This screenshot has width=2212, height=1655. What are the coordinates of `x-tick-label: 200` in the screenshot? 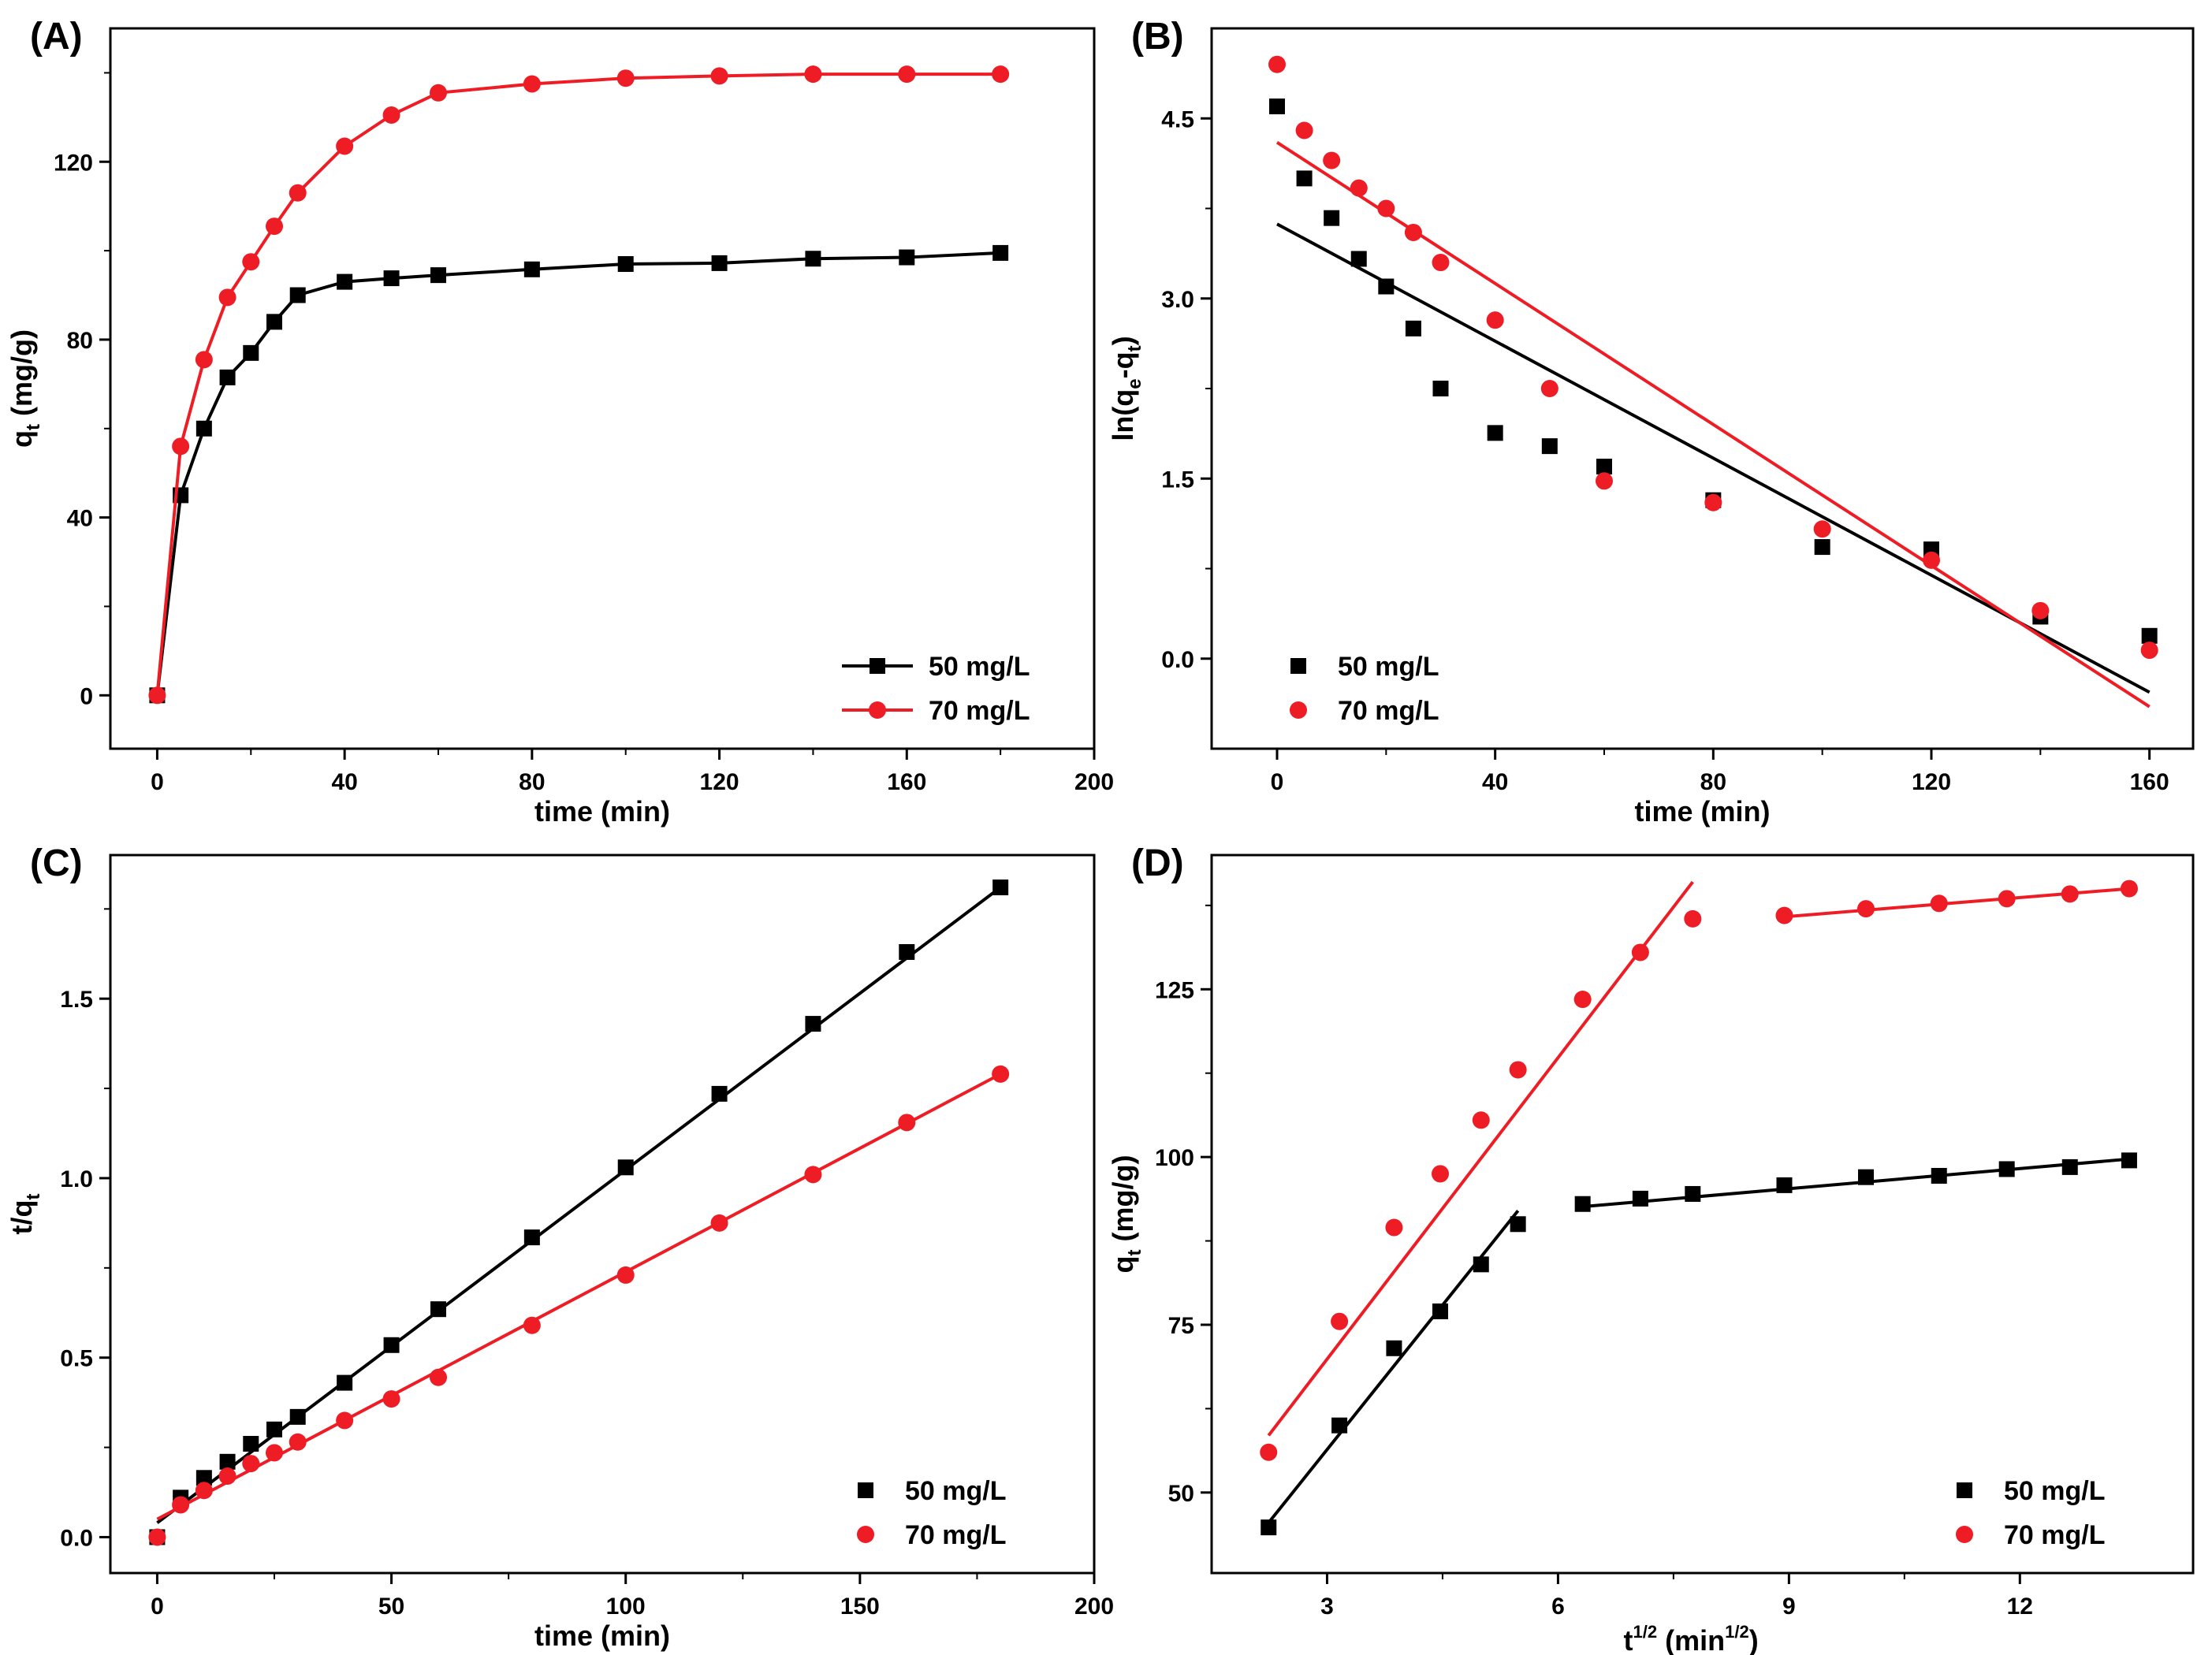 It's located at (1094, 1607).